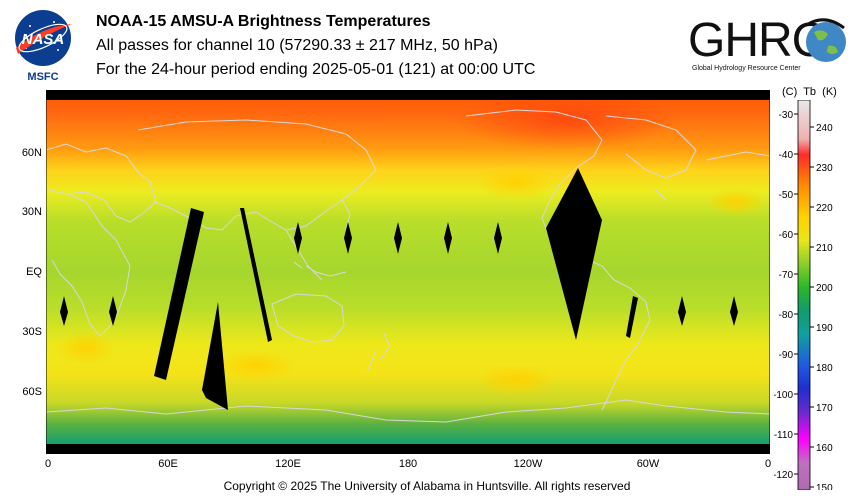 The width and height of the screenshot is (854, 502). What do you see at coordinates (829, 92) in the screenshot?
I see `unit-kelvin: (K)` at bounding box center [829, 92].